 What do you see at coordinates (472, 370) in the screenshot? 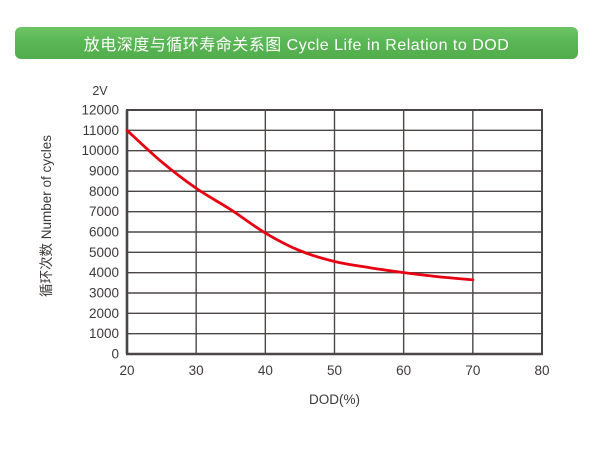
I see `x-tick-label: 70` at bounding box center [472, 370].